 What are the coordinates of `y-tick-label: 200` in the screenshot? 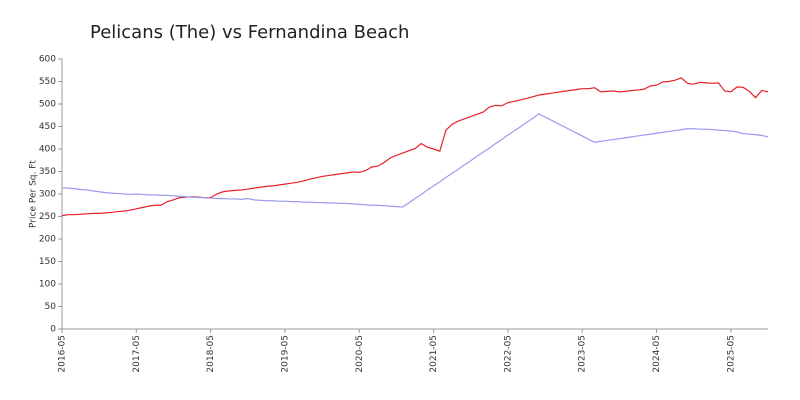 It's located at (47, 240).